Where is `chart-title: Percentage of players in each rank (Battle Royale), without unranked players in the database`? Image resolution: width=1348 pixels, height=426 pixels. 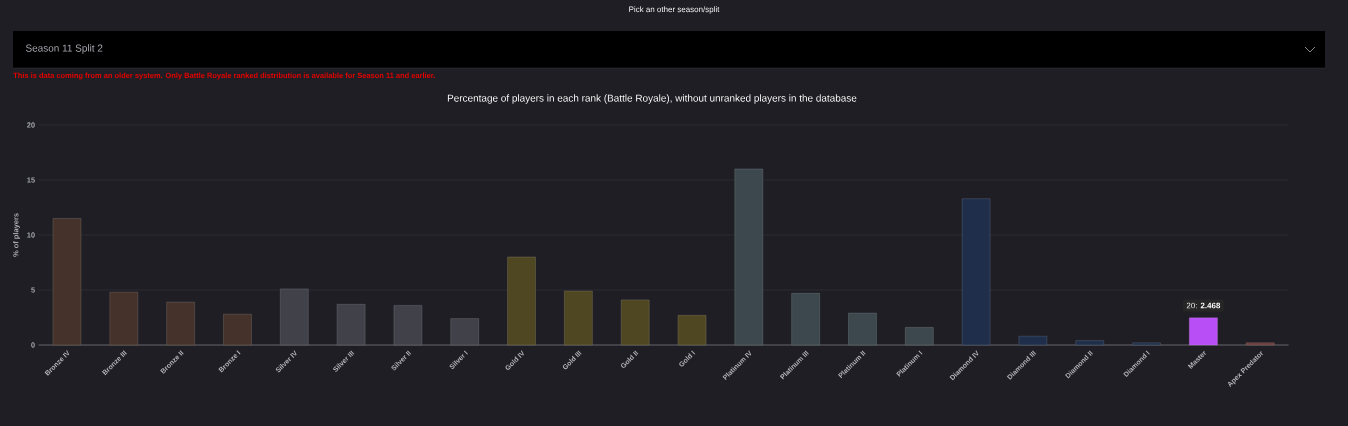
chart-title: Percentage of players in each rank (Battle Royale), without unranked players in the database is located at coordinates (652, 99).